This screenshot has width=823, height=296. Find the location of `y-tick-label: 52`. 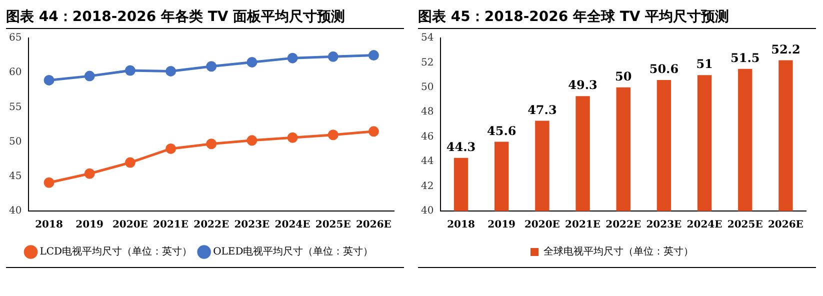

y-tick-label: 52 is located at coordinates (427, 62).